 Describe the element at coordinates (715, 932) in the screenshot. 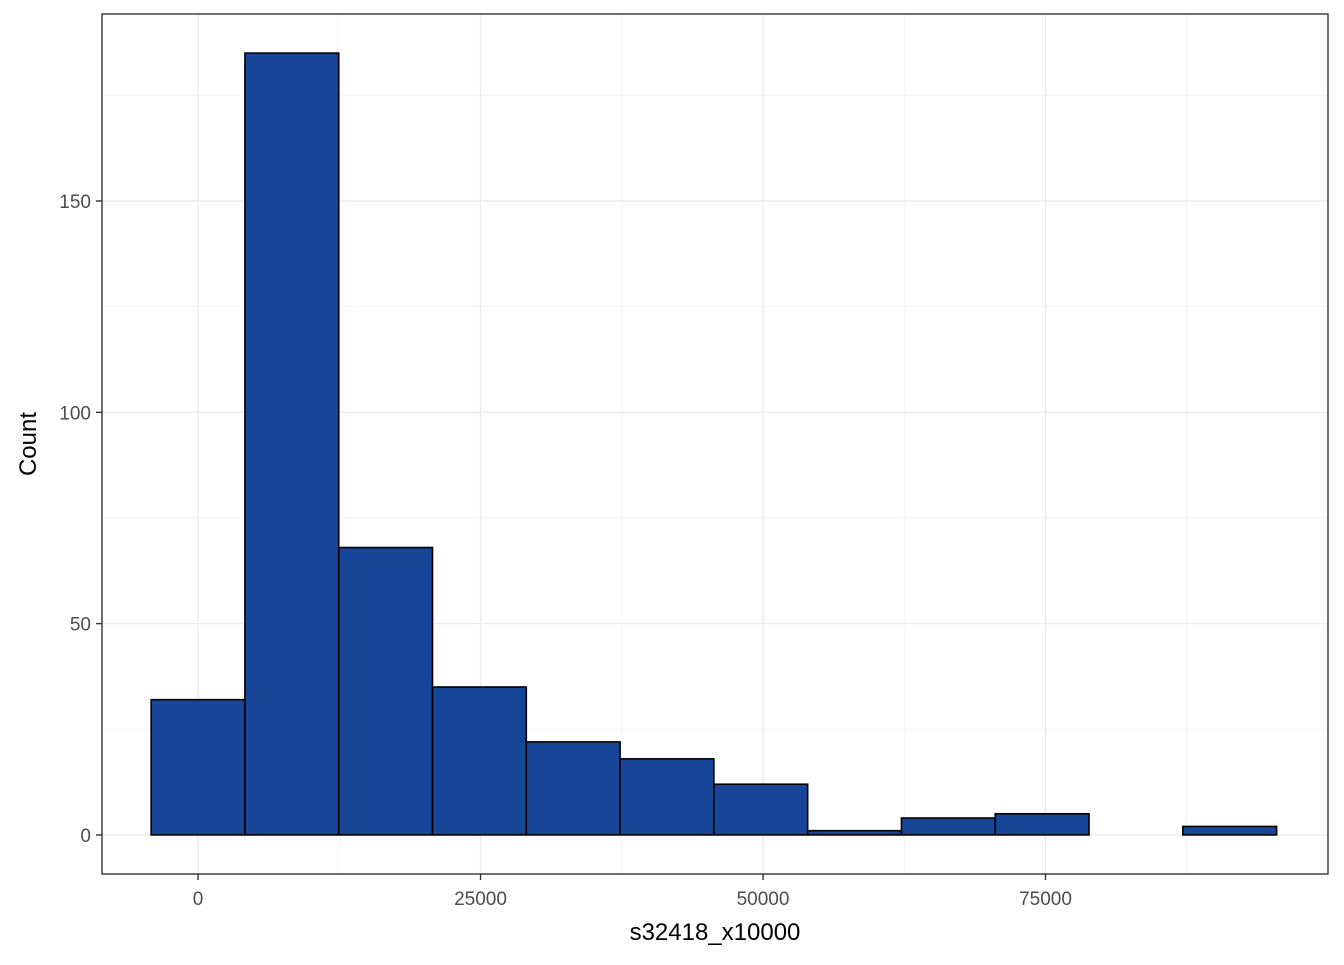

I see `x-axis-title: s32418_x10000` at that location.